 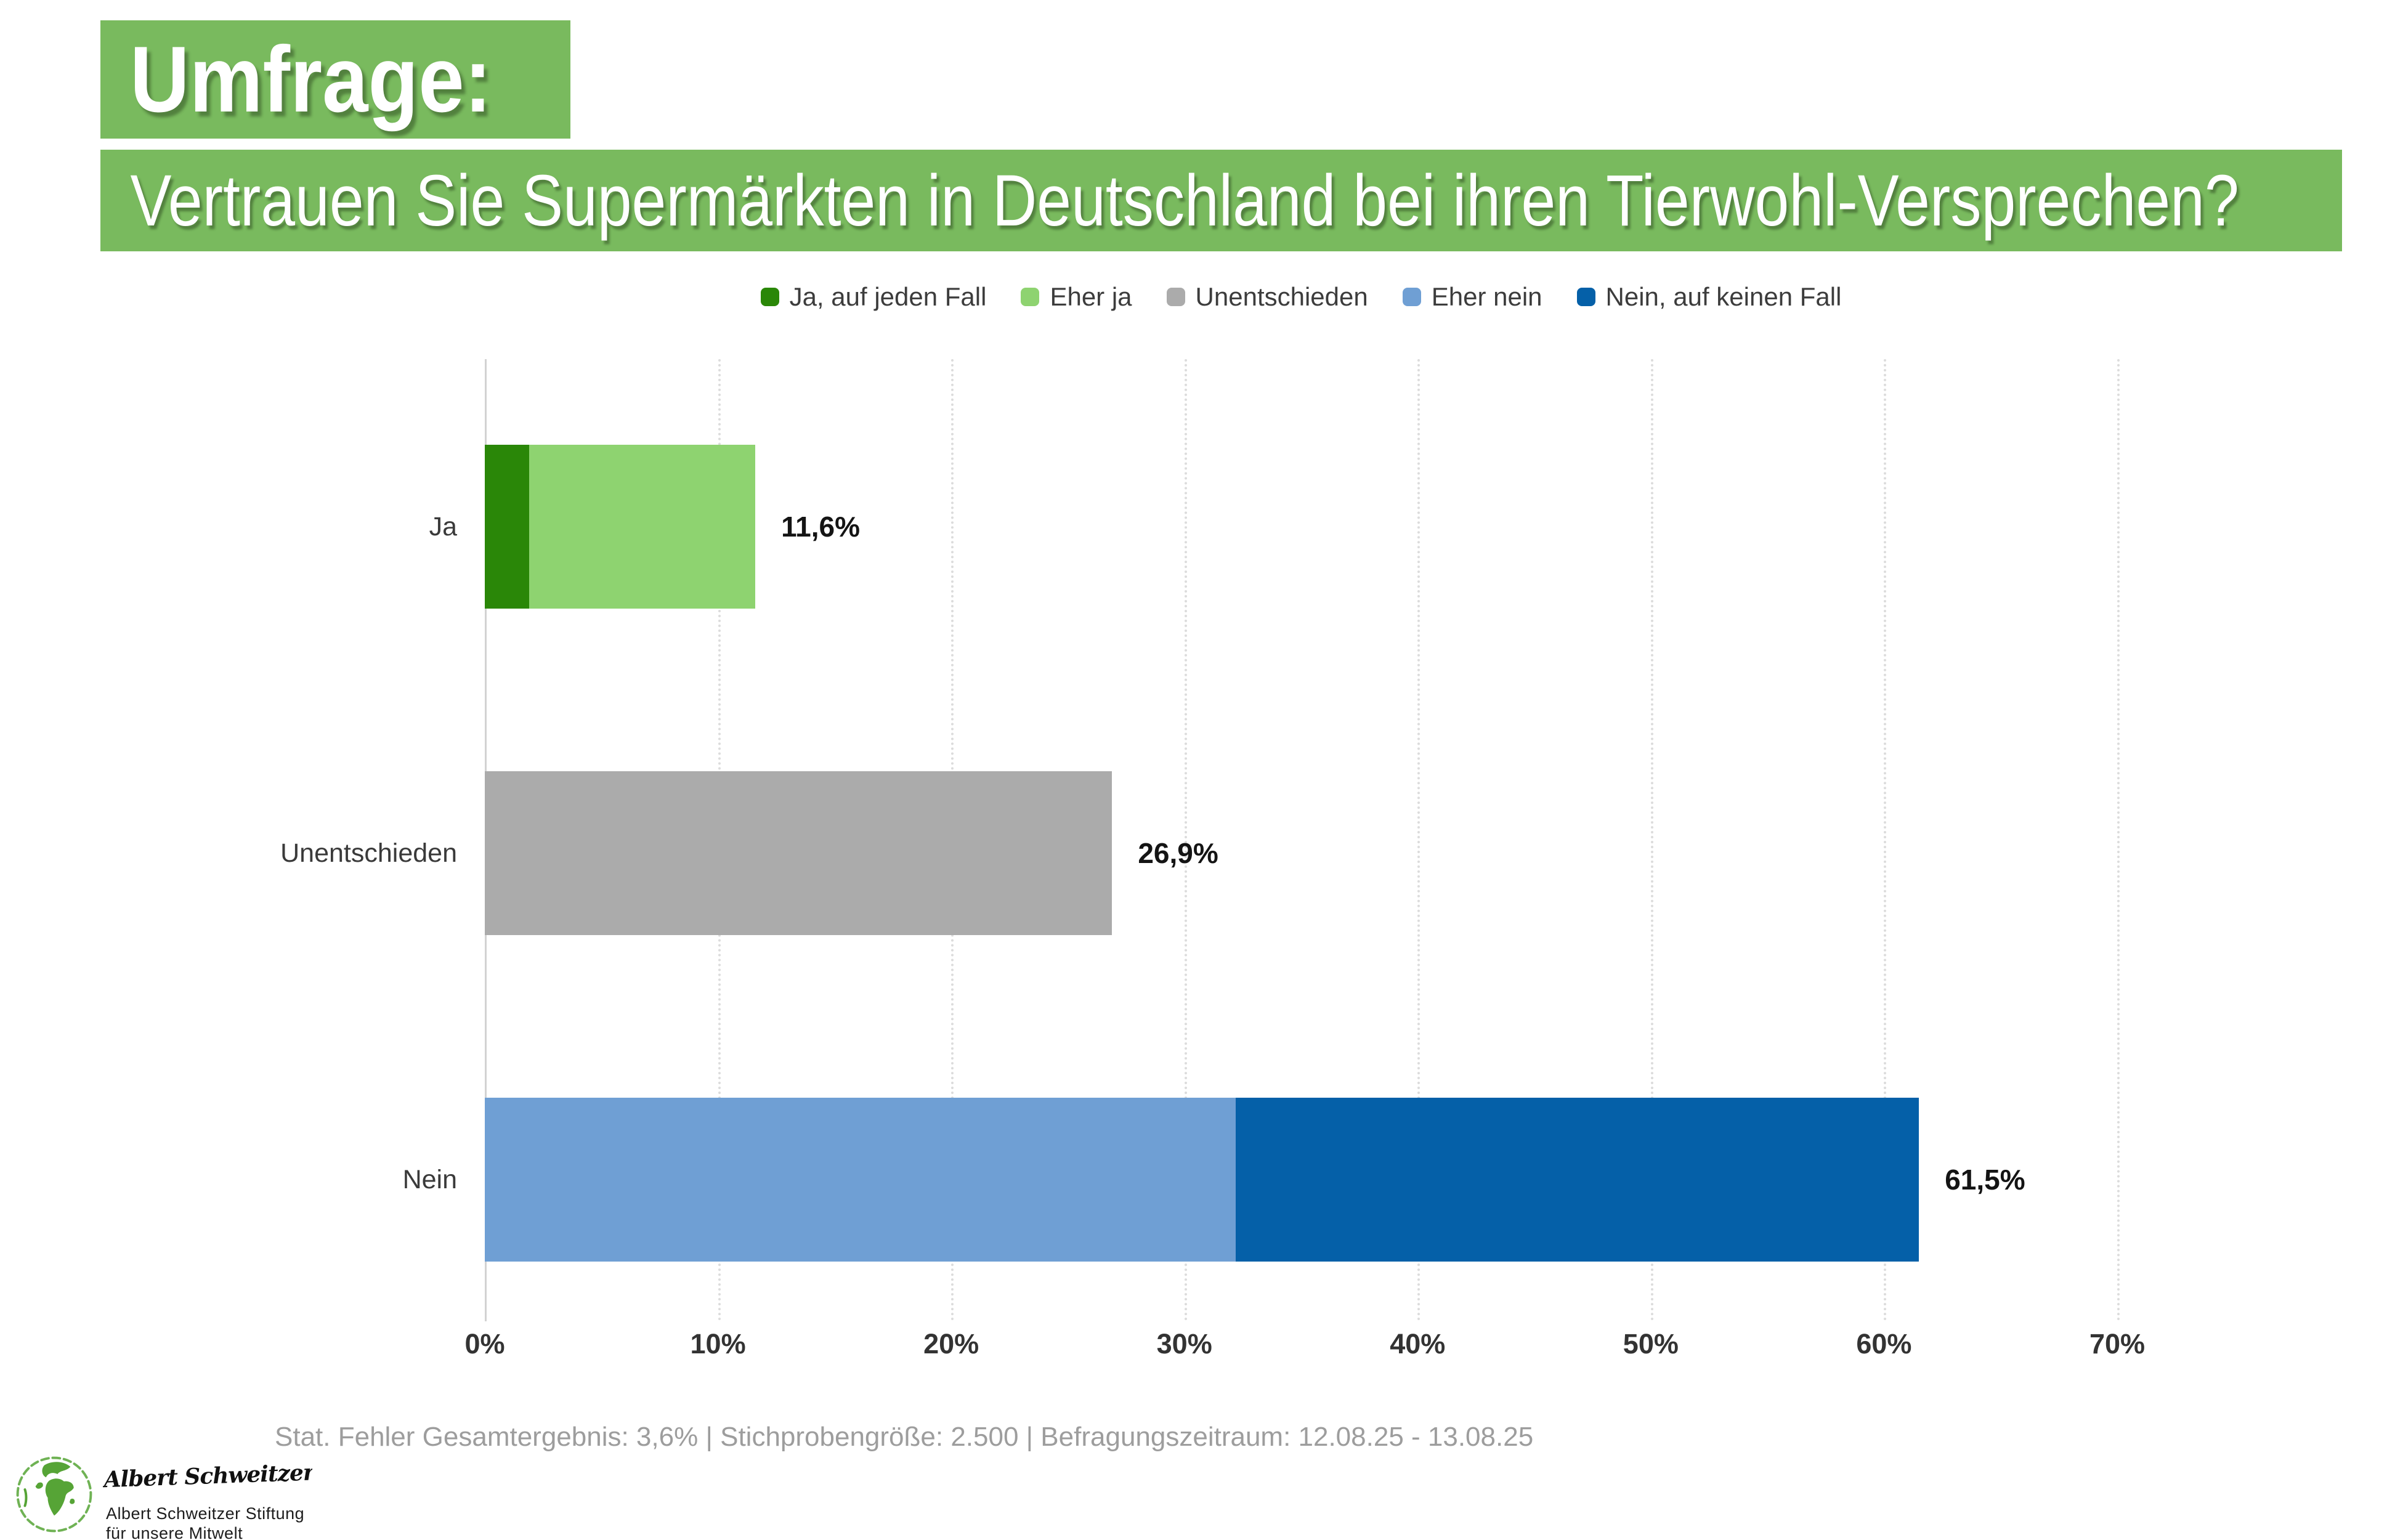 I want to click on x-tick-label: 70%, so click(x=2117, y=1344).